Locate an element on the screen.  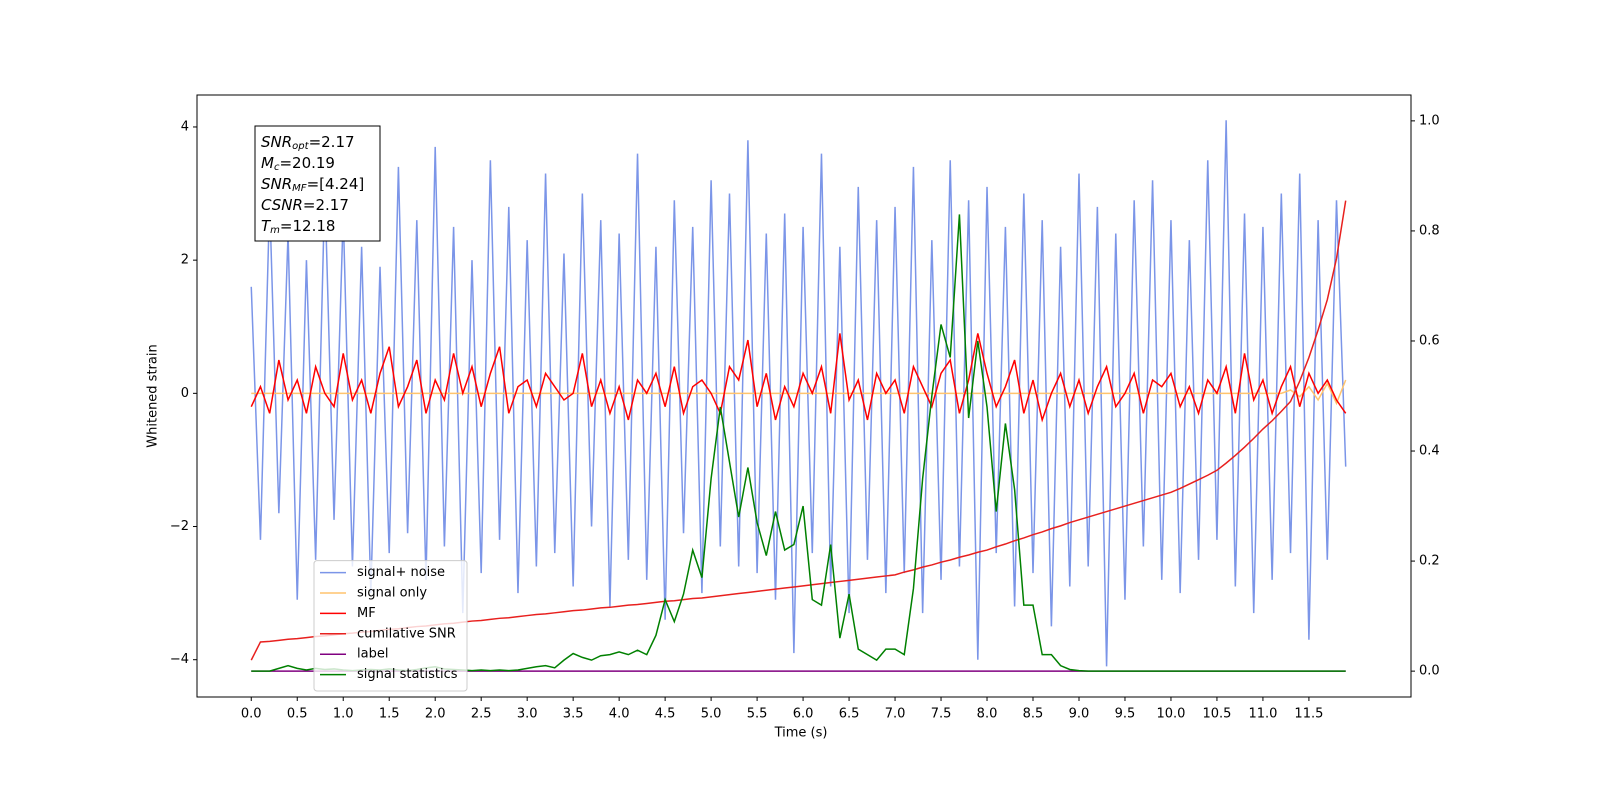
x-tick-label: 2.0 is located at coordinates (435, 714).